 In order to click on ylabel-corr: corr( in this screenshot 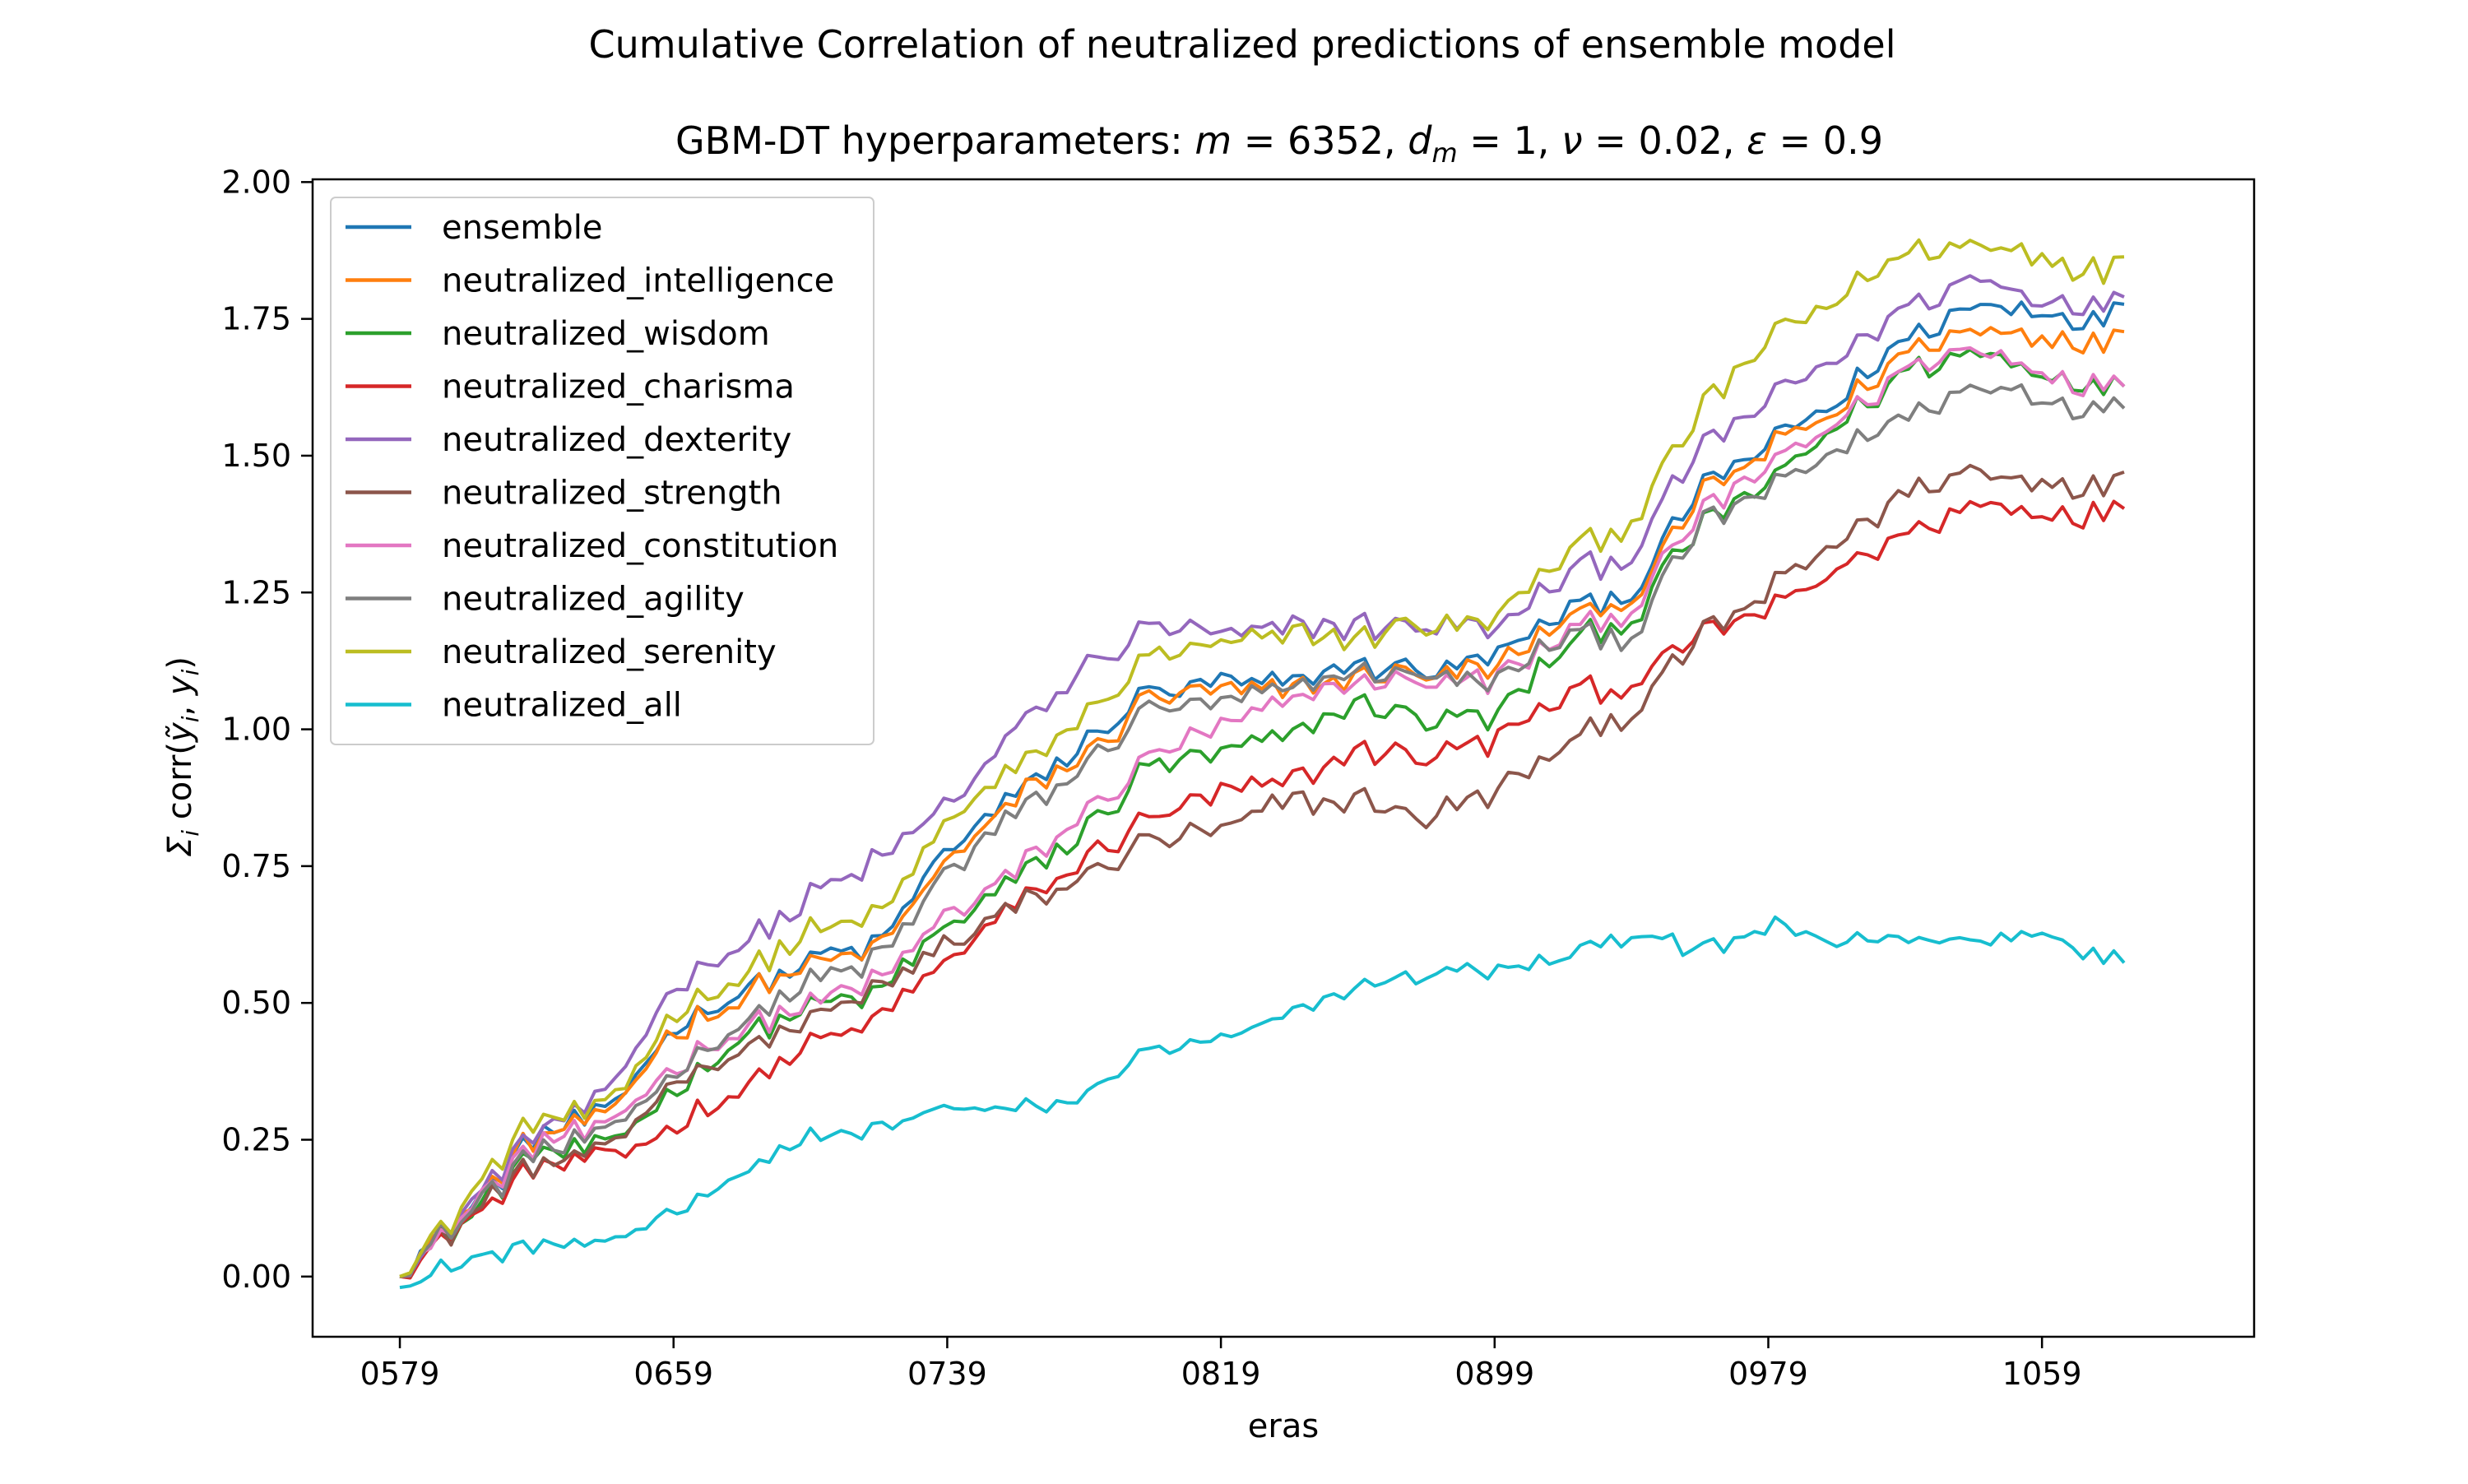, I will do `click(180, 786)`.